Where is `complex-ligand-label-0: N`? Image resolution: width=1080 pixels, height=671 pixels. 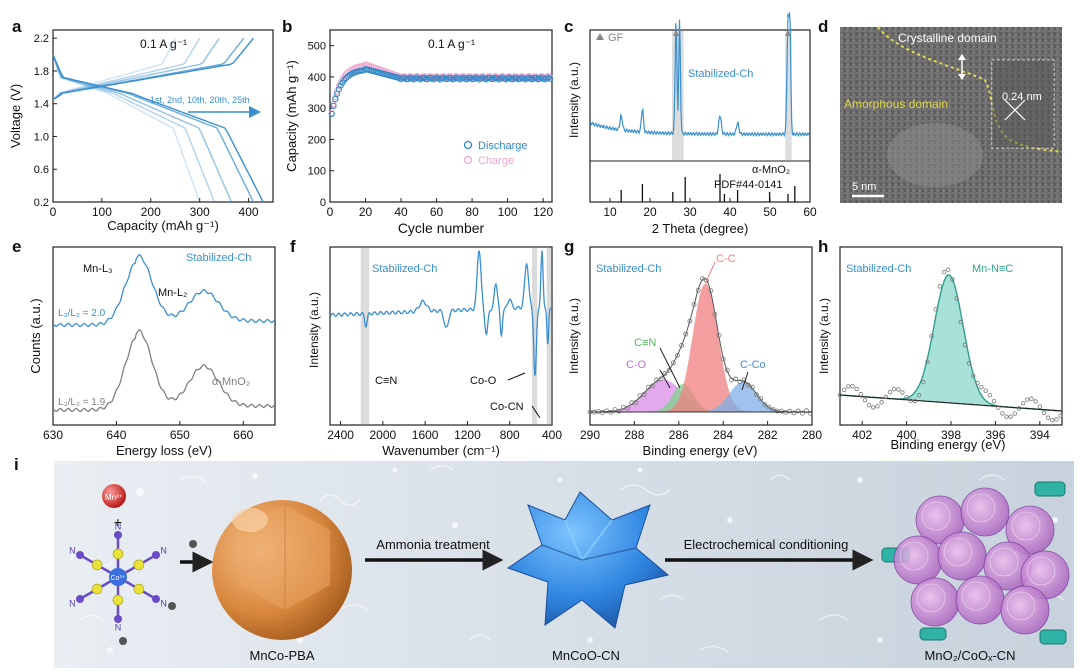
complex-ligand-label-0: N is located at coordinates (118, 527).